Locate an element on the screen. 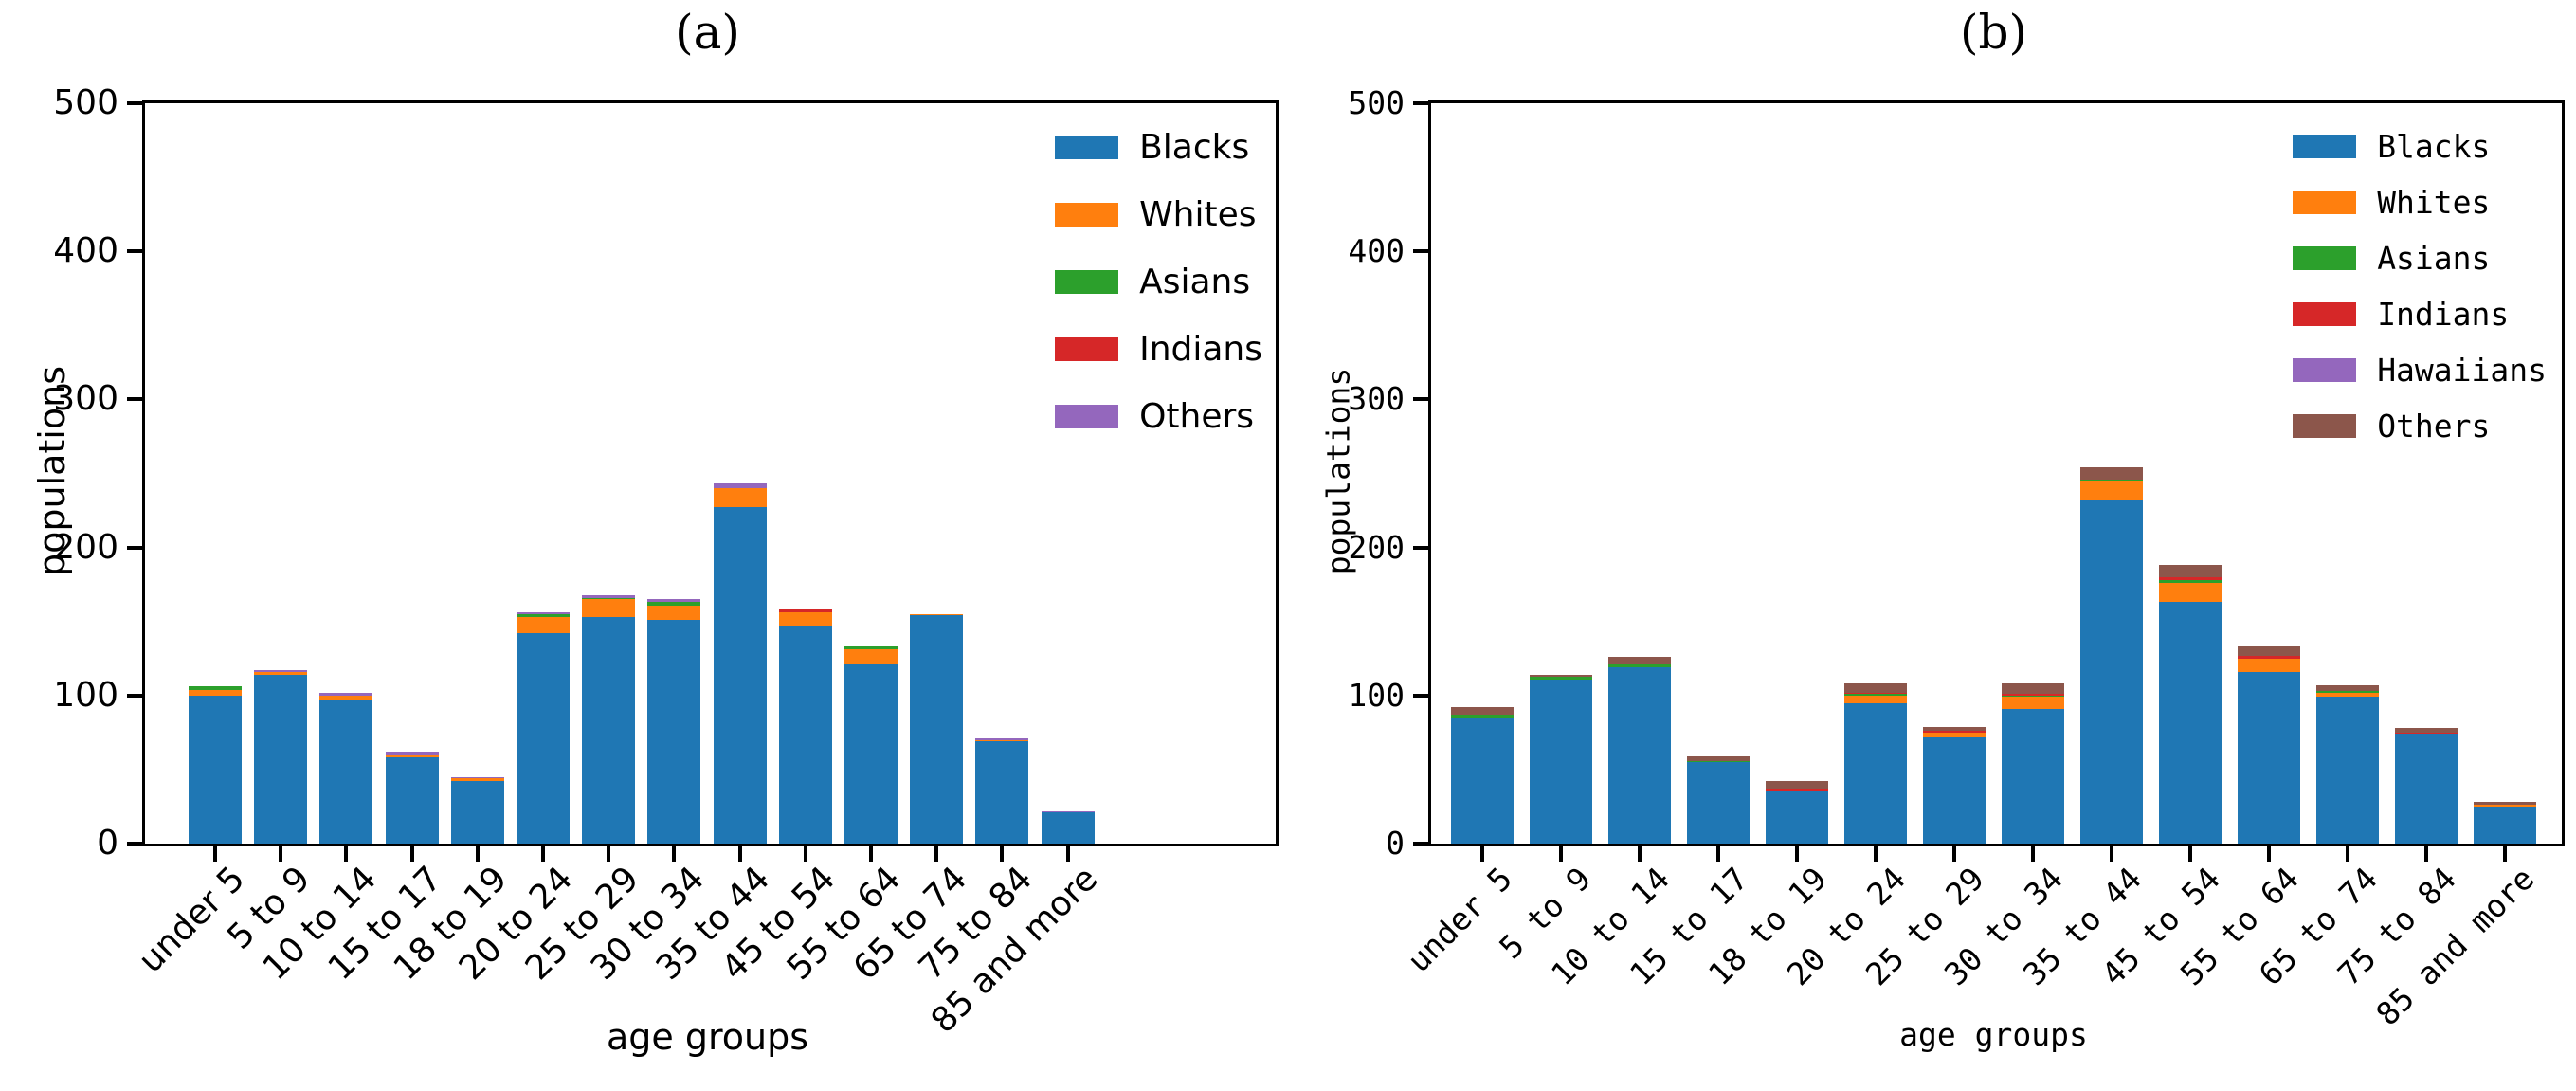 The image size is (2576, 1091). legend-item: Indians is located at coordinates (1158, 350).